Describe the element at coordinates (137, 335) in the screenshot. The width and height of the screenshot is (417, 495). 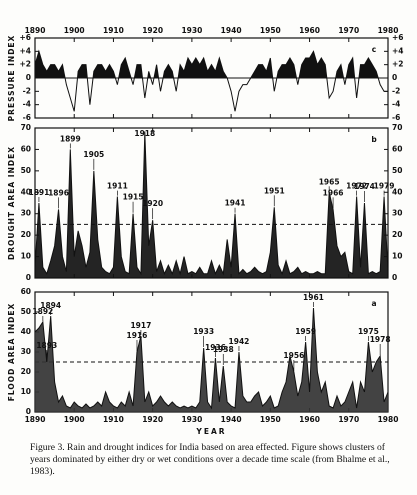
I see `annotation-label: 1916` at that location.